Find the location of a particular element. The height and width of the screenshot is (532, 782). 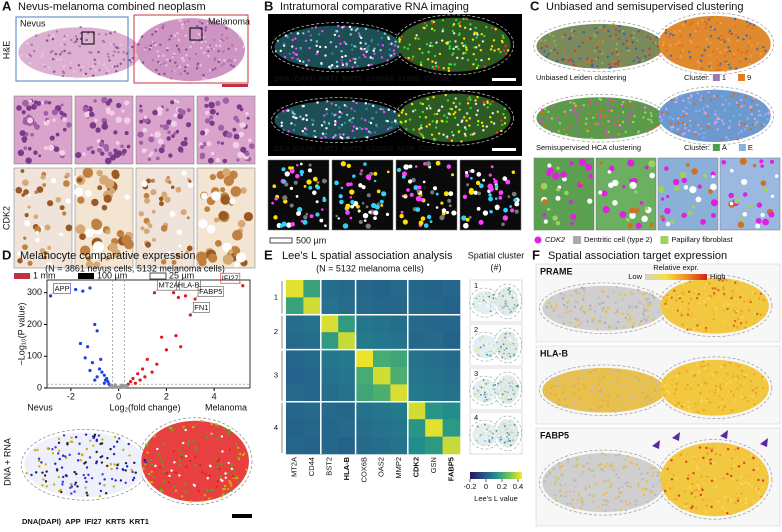

legend-label: S100A8 is located at coordinates (379, 148).